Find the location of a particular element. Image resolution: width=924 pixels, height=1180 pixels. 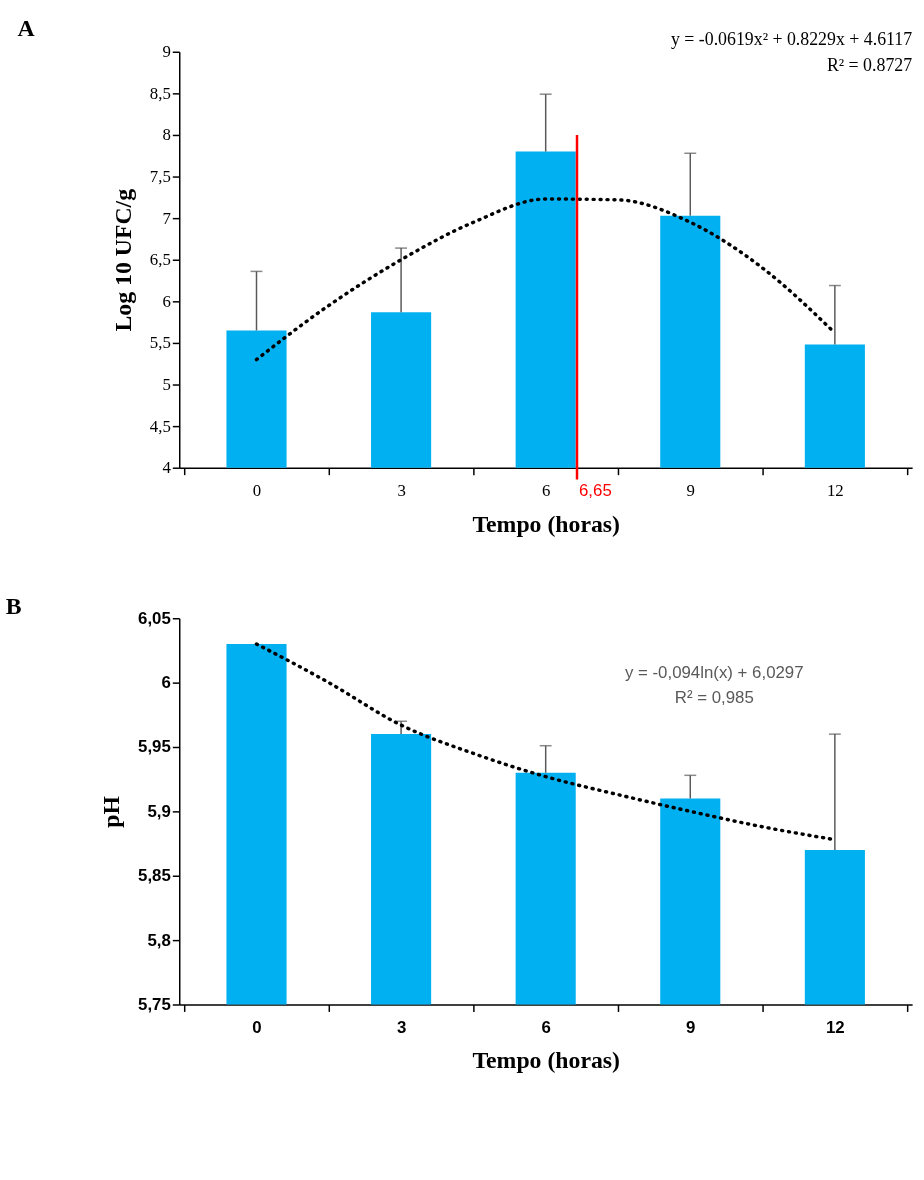

y-tick-label: 4 is located at coordinates (167, 468).